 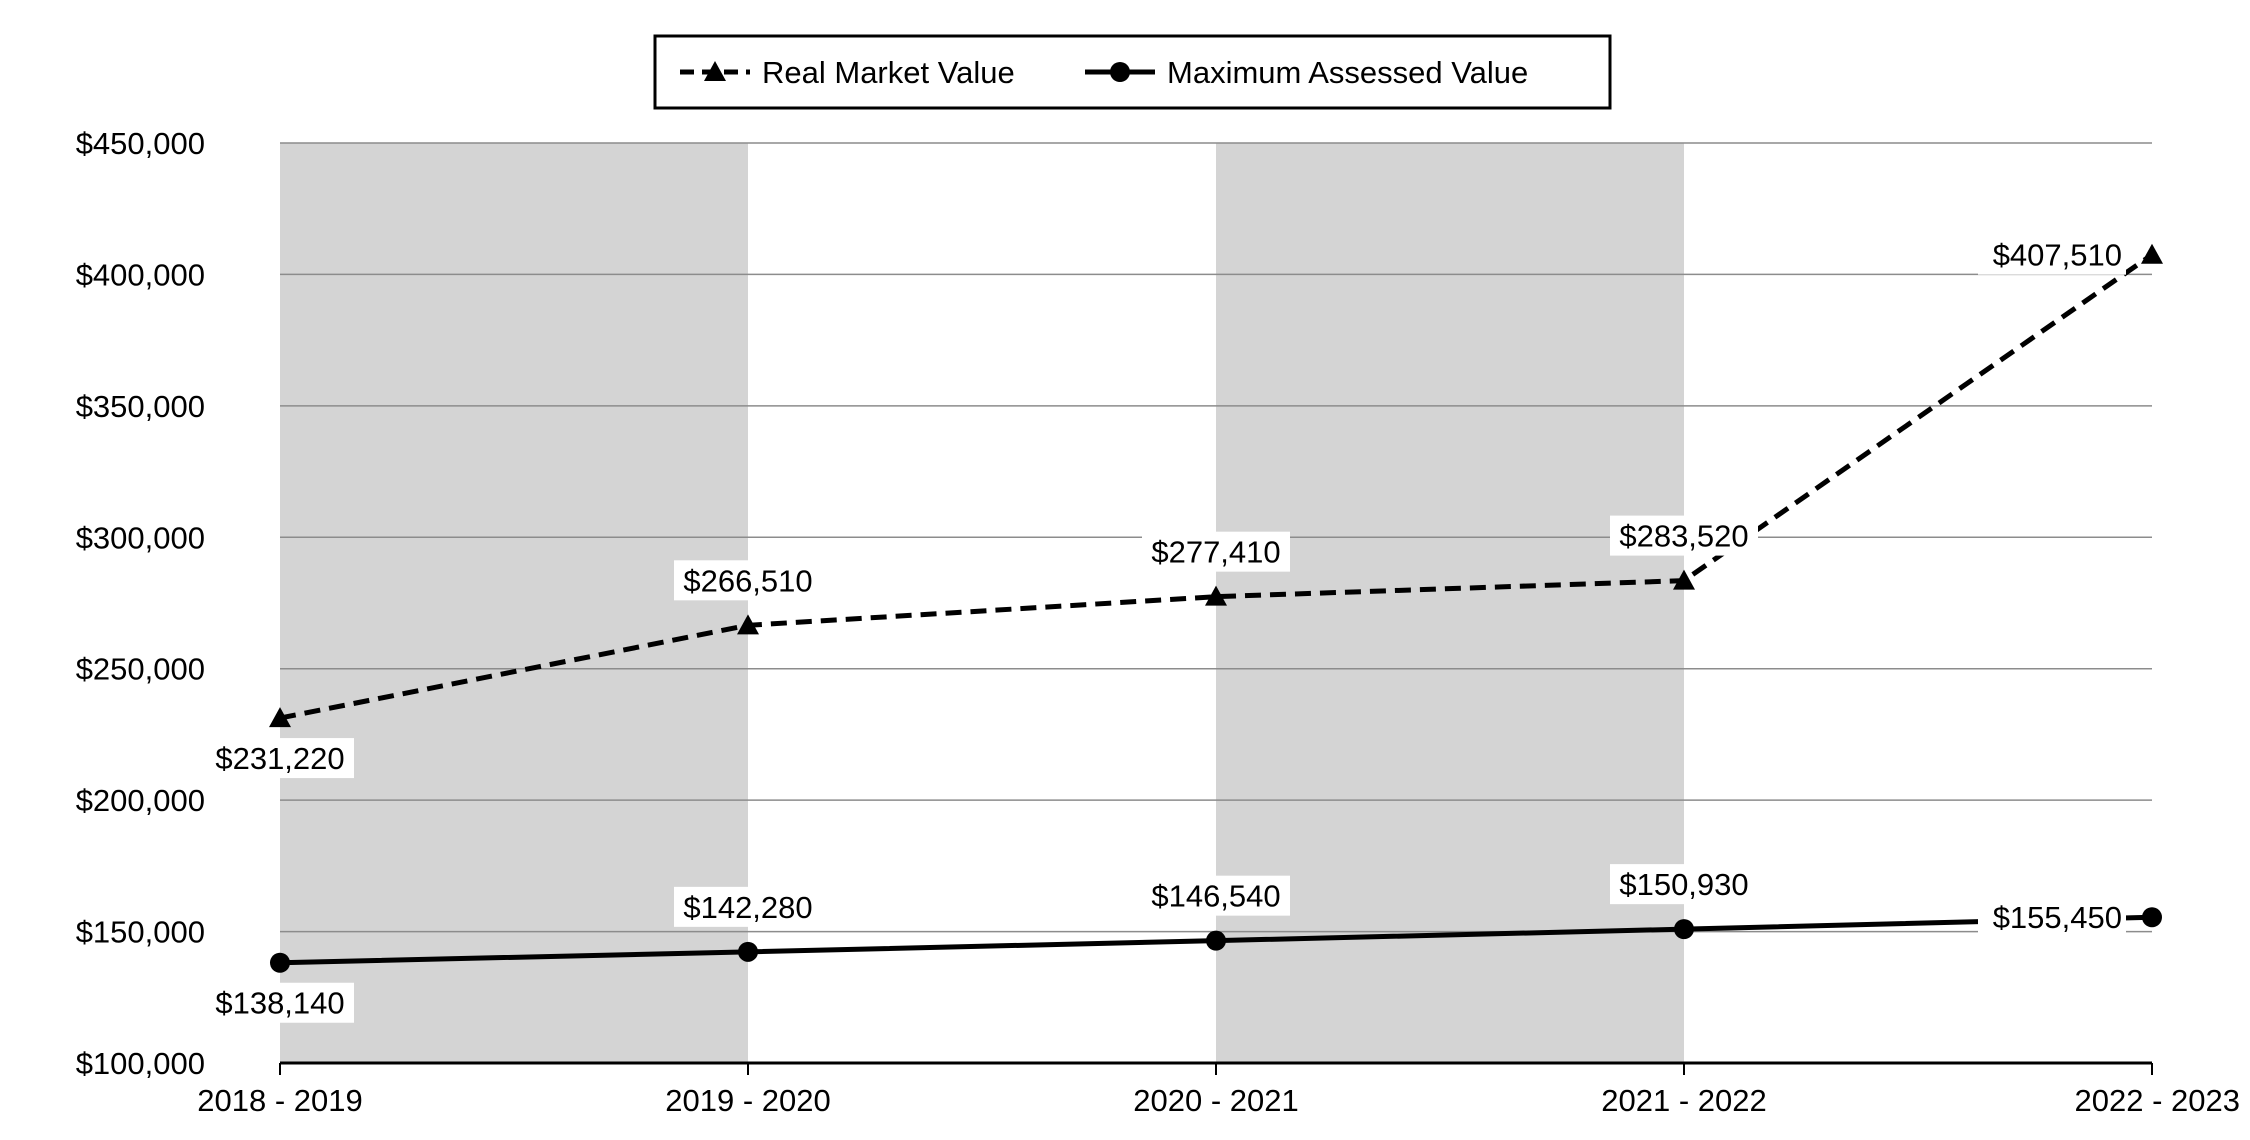 I want to click on x-tick-label: 2019 - 2020, so click(x=747, y=1100).